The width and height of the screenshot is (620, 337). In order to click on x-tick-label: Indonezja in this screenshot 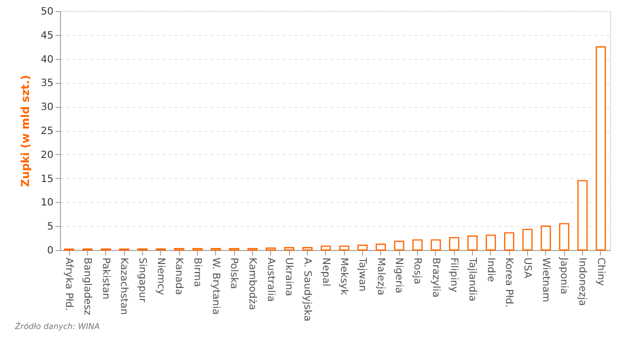, I will do `click(582, 282)`.